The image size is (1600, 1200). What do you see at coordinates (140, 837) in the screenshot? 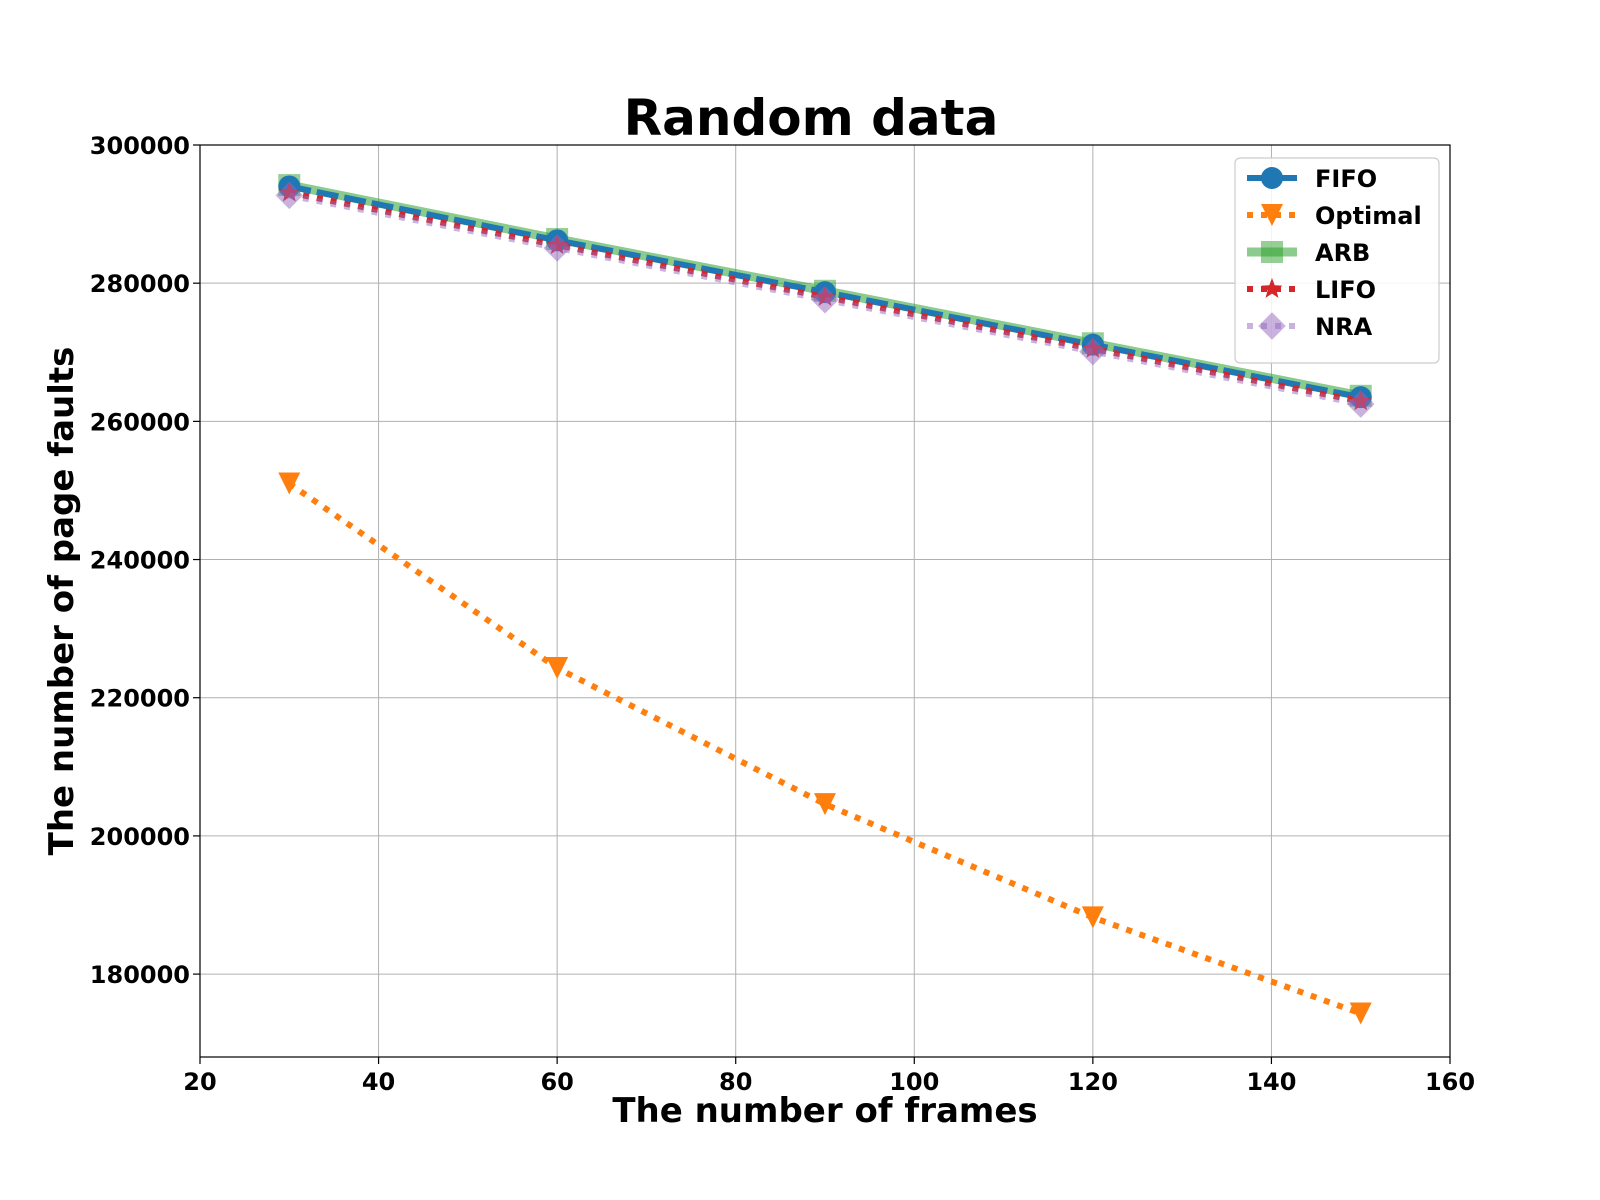
I see `y-tick-label: 200000` at bounding box center [140, 837].